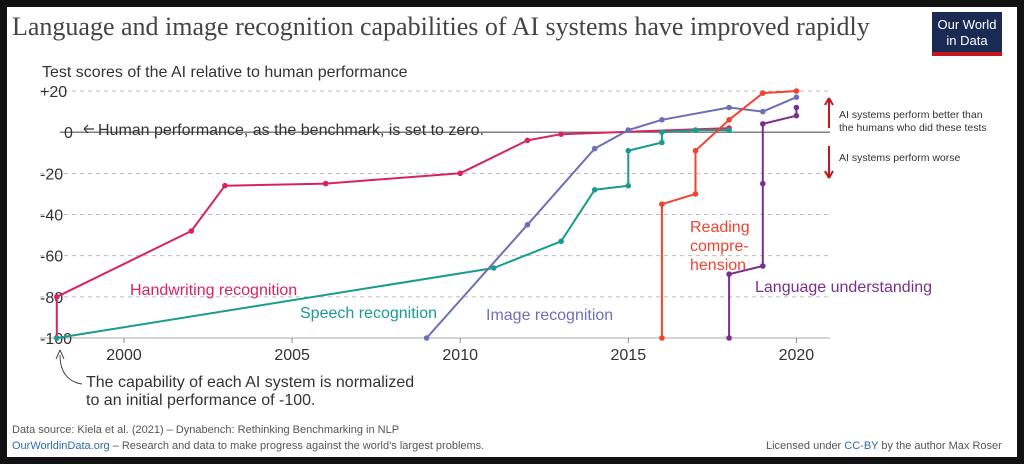 Image resolution: width=1024 pixels, height=464 pixels. Describe the element at coordinates (805, 446) in the screenshot. I see `license-prefix: Licensed under` at that location.